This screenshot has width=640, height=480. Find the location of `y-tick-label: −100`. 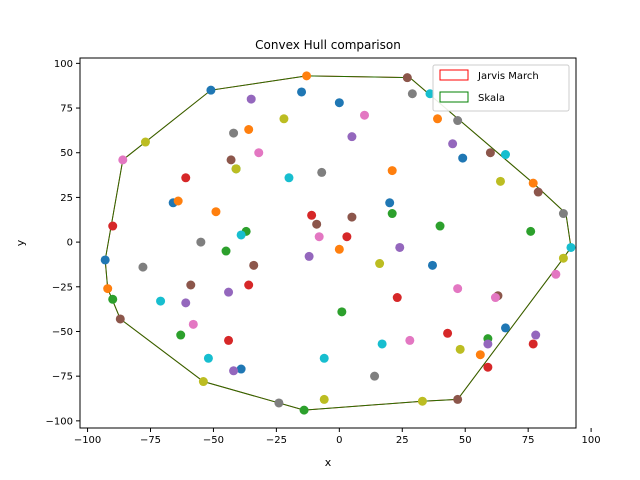

y-tick-label: −100 is located at coordinates (59, 421).